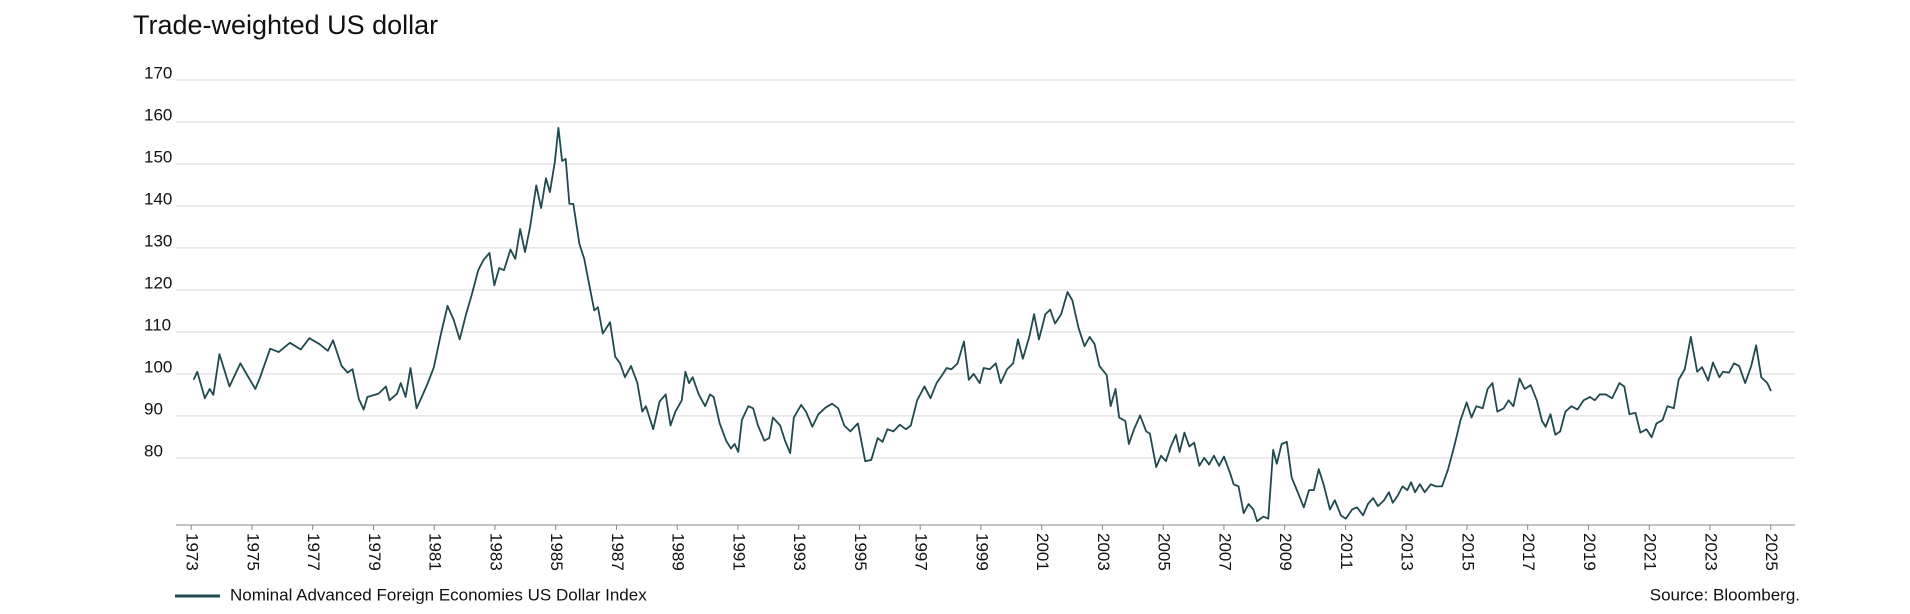 The width and height of the screenshot is (1910, 614). I want to click on x-tick-label: 1977, so click(313, 552).